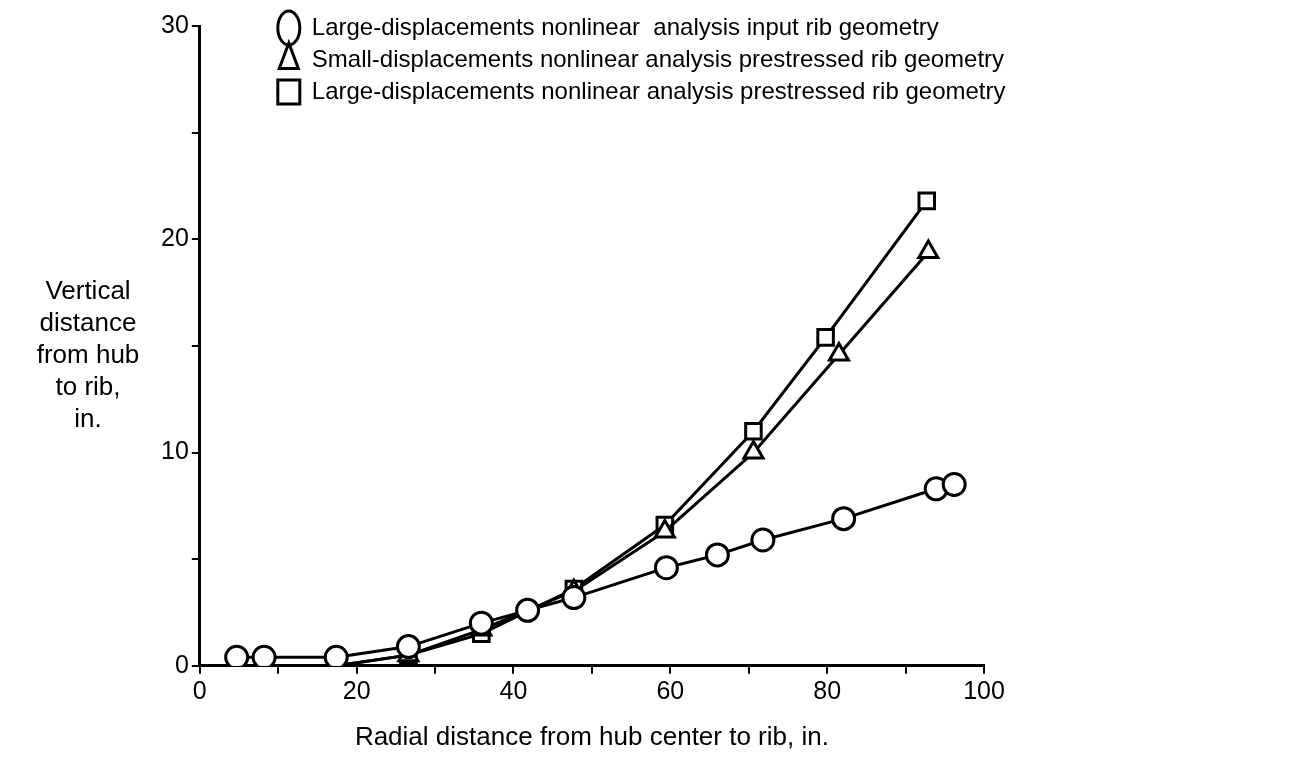  I want to click on legend-label: Small-displacements nonlinear analysis prestressed rib geometry, so click(658, 58).